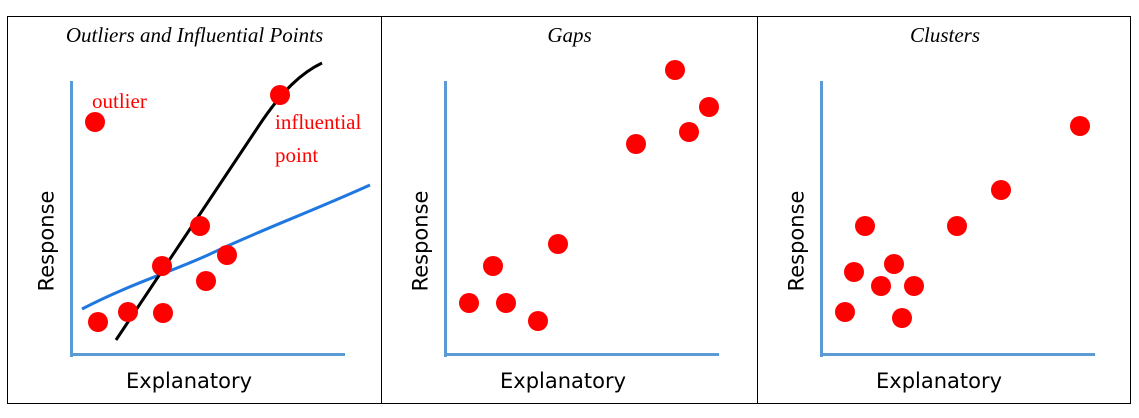  I want to click on influential-label-line1: influential, so click(318, 122).